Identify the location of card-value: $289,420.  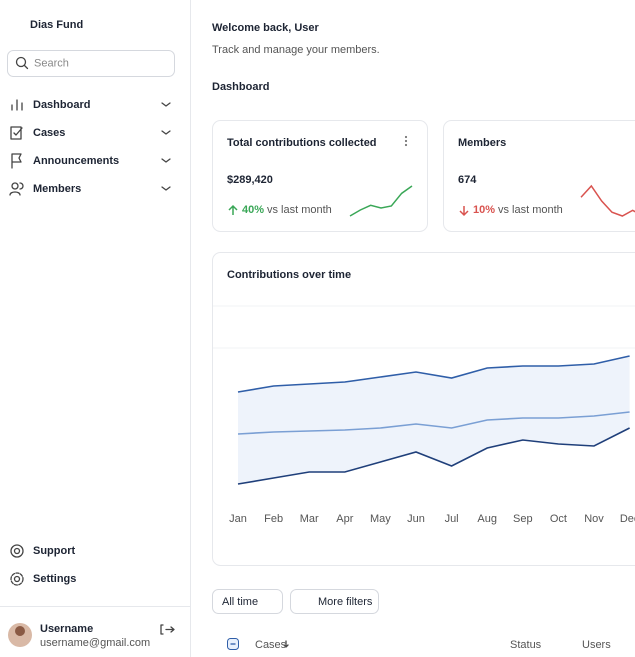
(250, 180).